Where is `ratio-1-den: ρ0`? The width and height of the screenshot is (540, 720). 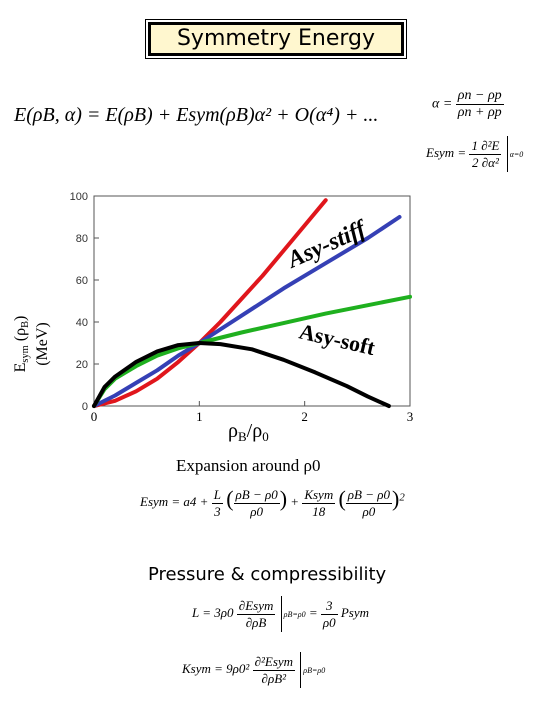
ratio-1-den: ρ0 is located at coordinates (256, 511).